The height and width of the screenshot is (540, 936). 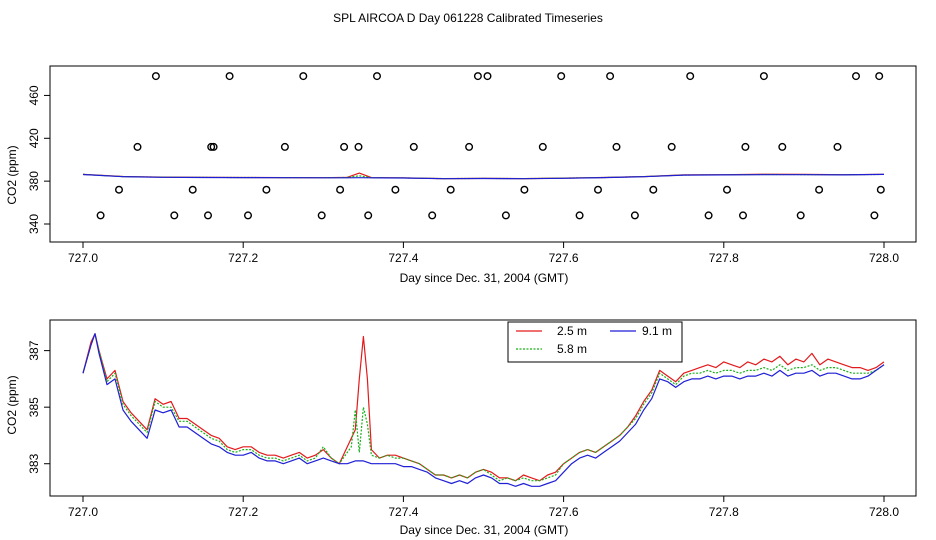 I want to click on series-line-9-1-m, so click(x=483, y=176).